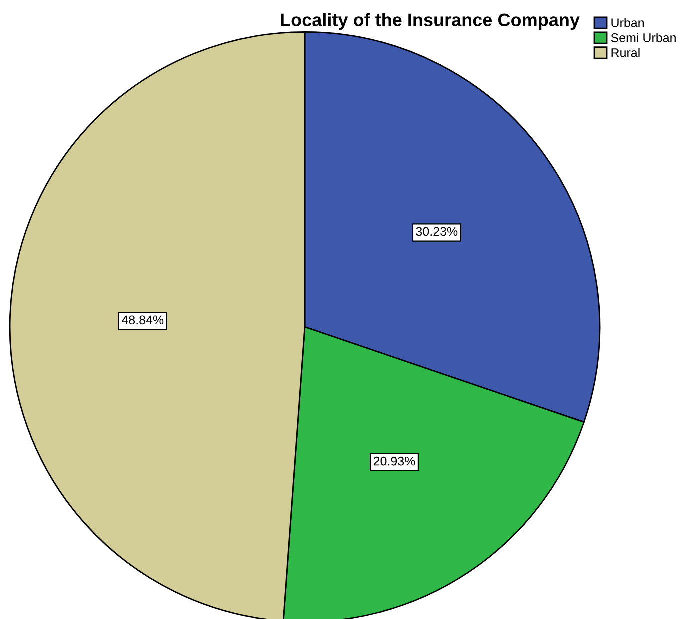 This screenshot has height=619, width=688. I want to click on legend-label: Urban, so click(628, 23).